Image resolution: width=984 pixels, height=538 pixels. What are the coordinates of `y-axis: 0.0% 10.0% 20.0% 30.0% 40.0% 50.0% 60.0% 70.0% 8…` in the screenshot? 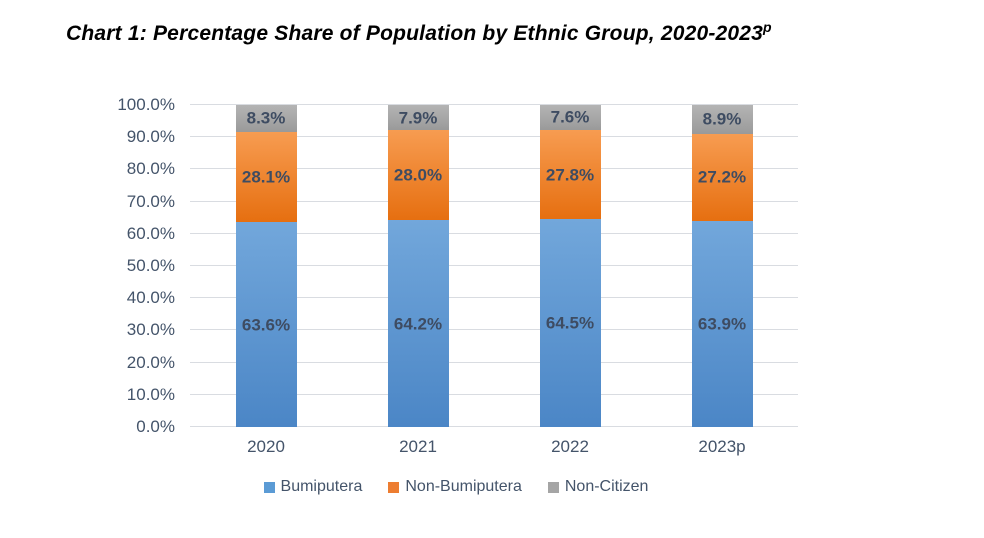 It's located at (87, 265).